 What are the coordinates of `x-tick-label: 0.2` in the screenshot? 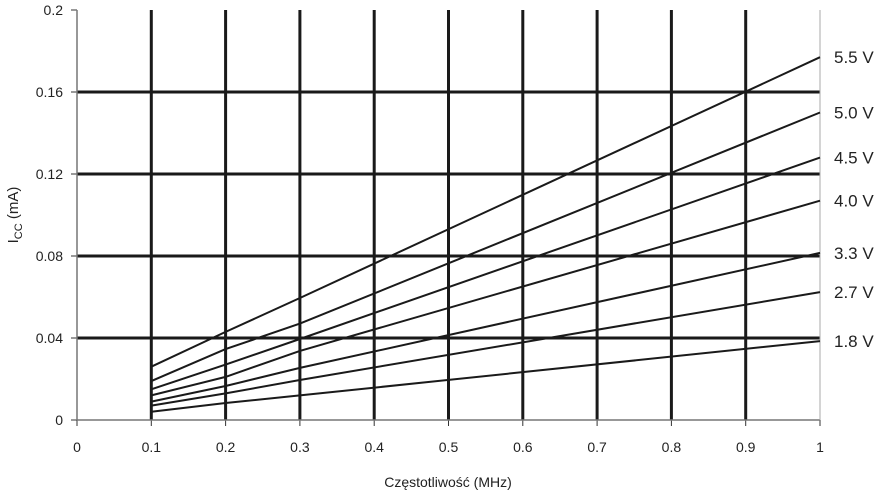 It's located at (226, 447).